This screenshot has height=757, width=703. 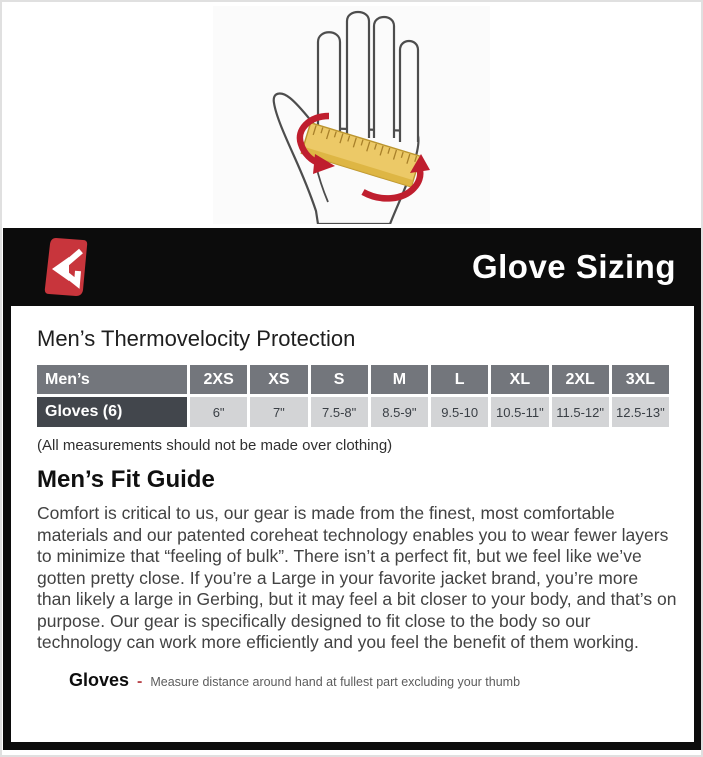 I want to click on size-table-value-cell: 7.5-8", so click(x=339, y=412).